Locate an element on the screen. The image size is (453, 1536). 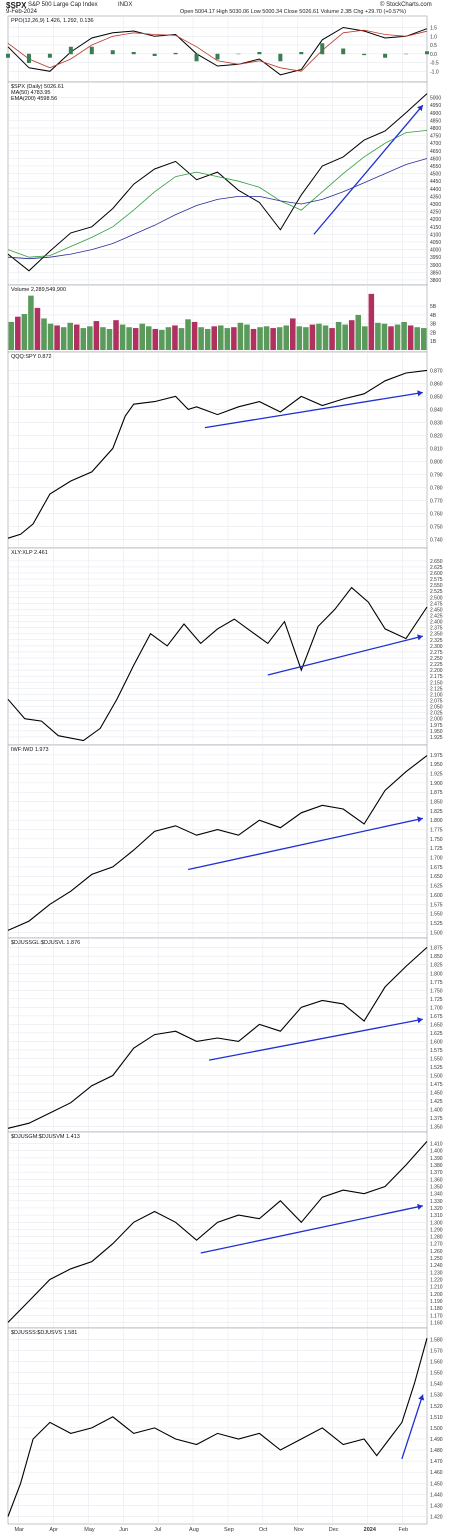
y-tick-label: 4500 is located at coordinates (435, 175).